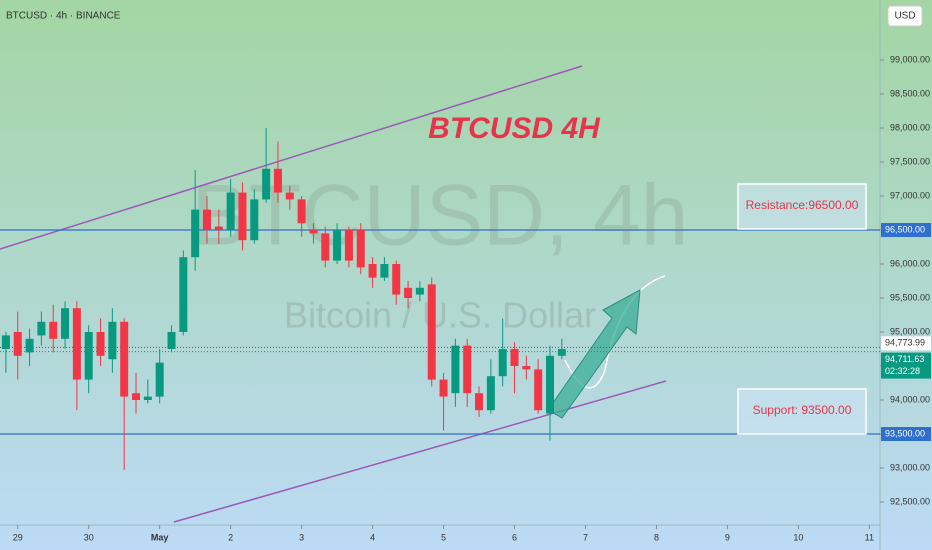 Image resolution: width=932 pixels, height=550 pixels. What do you see at coordinates (443, 537) in the screenshot?
I see `x-tick-label: 5` at bounding box center [443, 537].